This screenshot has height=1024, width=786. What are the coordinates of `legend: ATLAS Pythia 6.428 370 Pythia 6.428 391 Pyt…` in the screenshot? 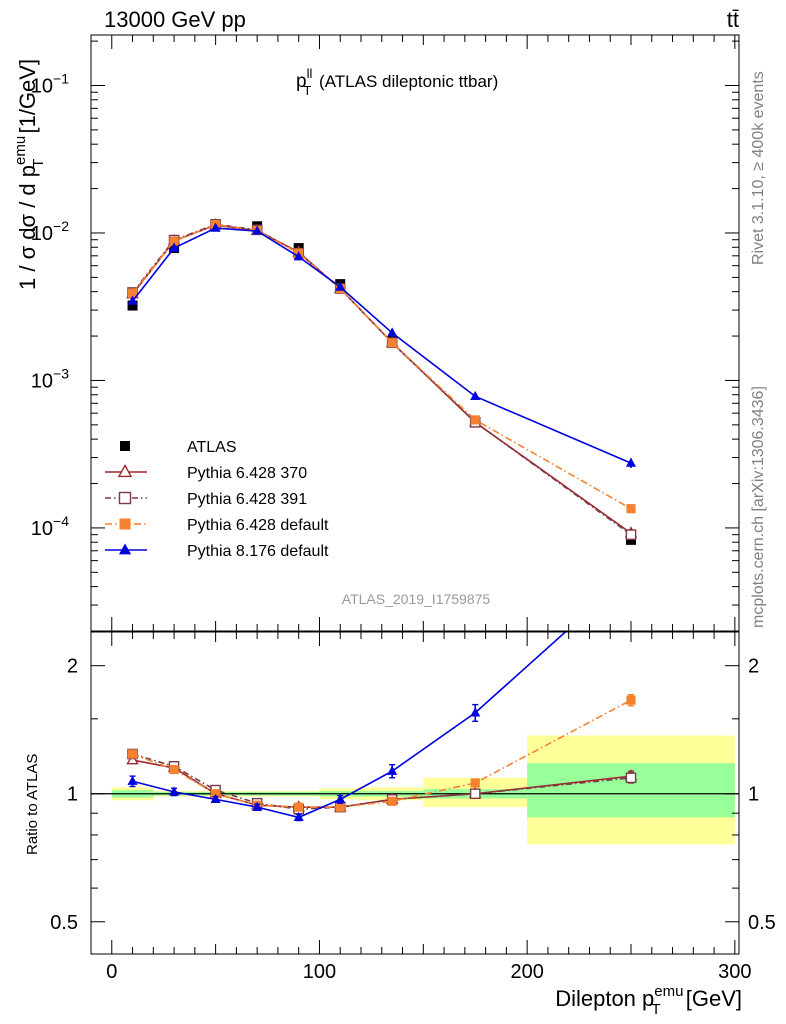 It's located at (217, 499).